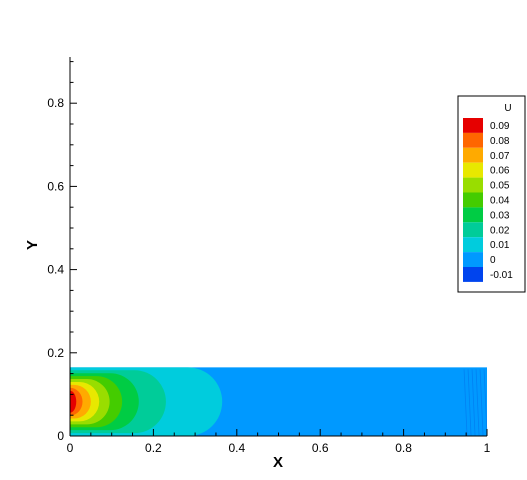 Image resolution: width=527 pixels, height=480 pixels. What do you see at coordinates (473, 230) in the screenshot?
I see `legend-swatch-0.02` at bounding box center [473, 230].